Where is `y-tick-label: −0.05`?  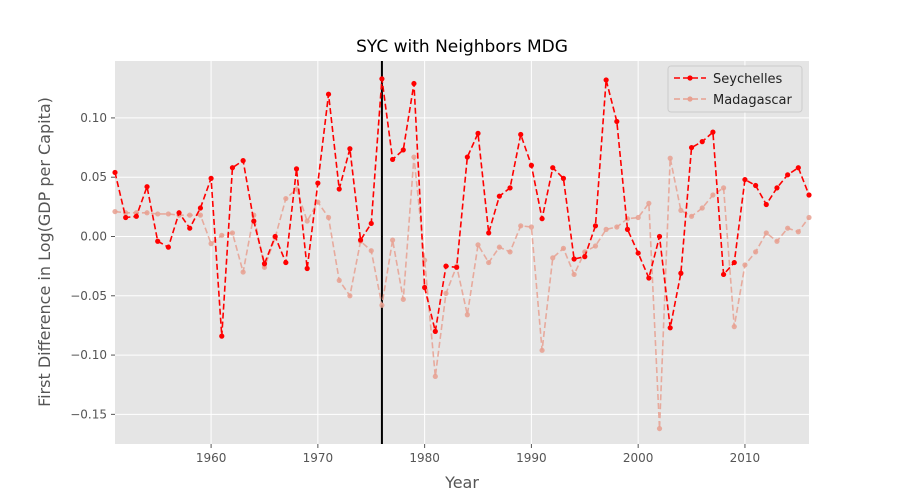 y-tick-label: −0.05 is located at coordinates (88, 296).